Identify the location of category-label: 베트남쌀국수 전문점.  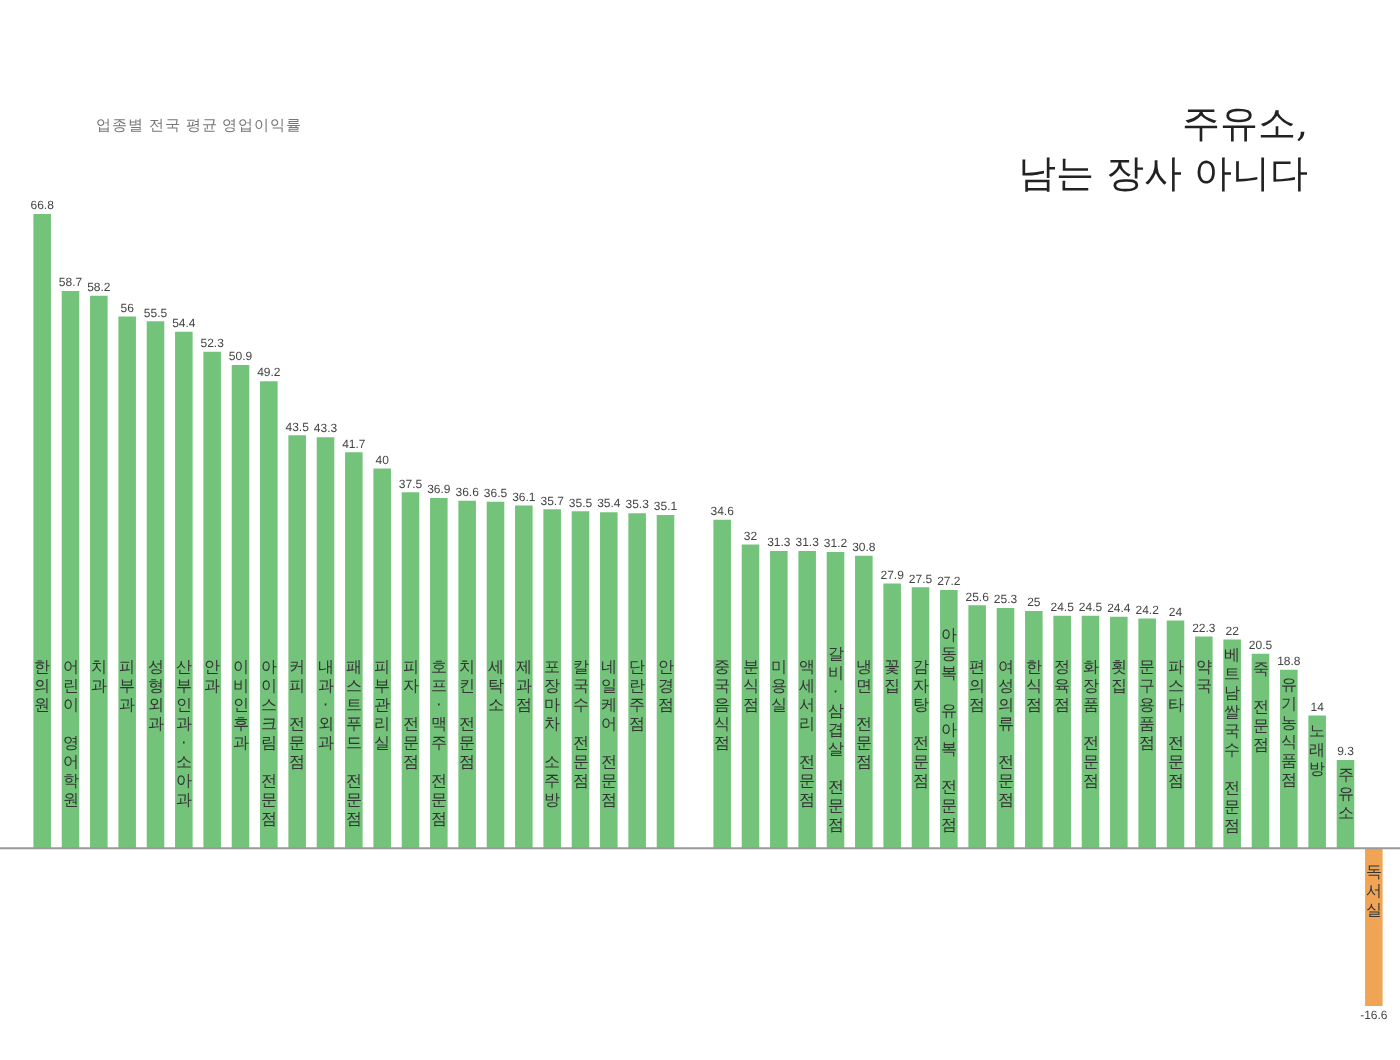
(1232, 740).